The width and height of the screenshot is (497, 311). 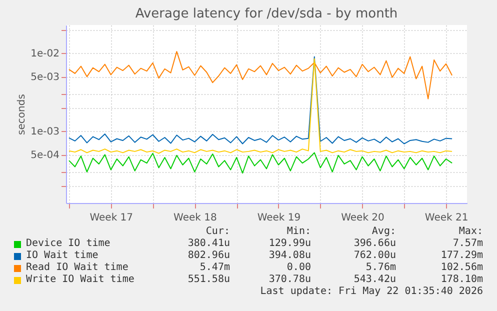 I want to click on text: 7.57m, so click(x=467, y=244).